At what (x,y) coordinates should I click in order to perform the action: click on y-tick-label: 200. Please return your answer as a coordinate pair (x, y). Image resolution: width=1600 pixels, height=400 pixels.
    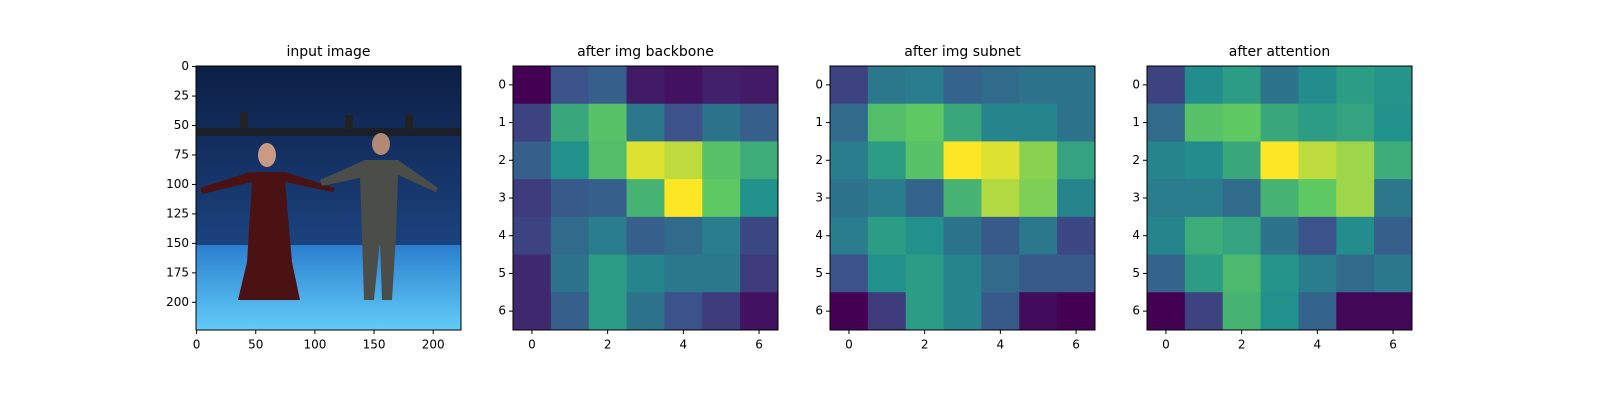
    Looking at the image, I should click on (177, 302).